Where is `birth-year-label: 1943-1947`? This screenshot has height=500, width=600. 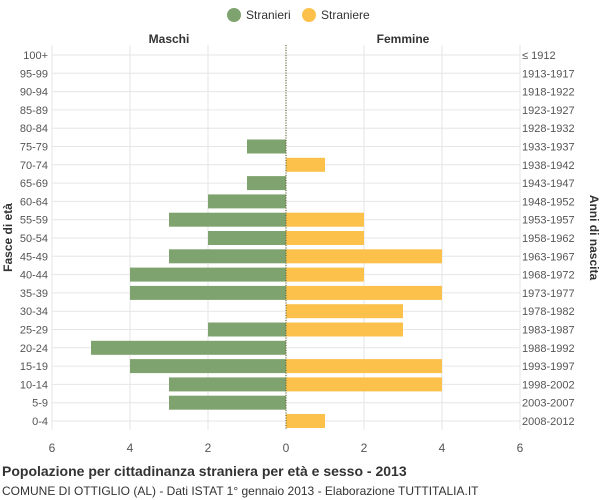
birth-year-label: 1943-1947 is located at coordinates (548, 184).